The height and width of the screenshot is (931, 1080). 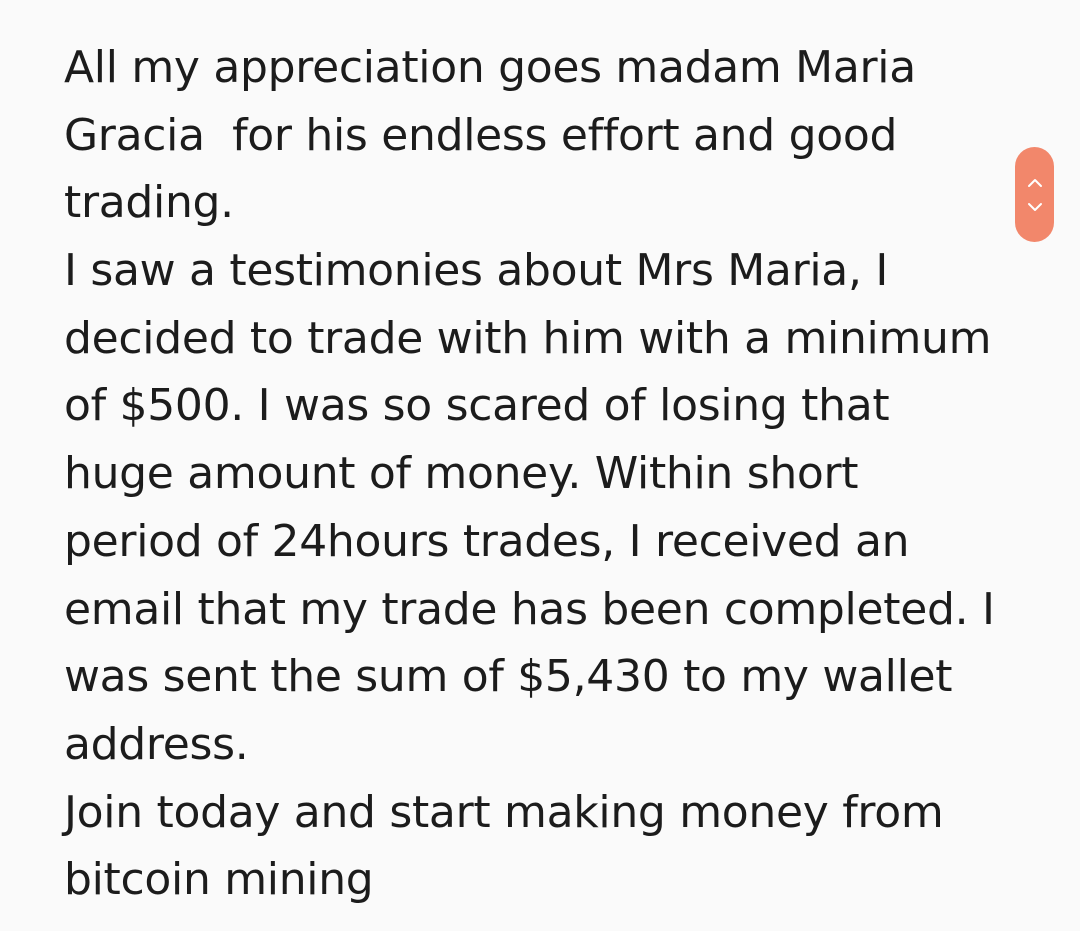 What do you see at coordinates (504, 812) in the screenshot?
I see `message-line: Join today and start making money from` at bounding box center [504, 812].